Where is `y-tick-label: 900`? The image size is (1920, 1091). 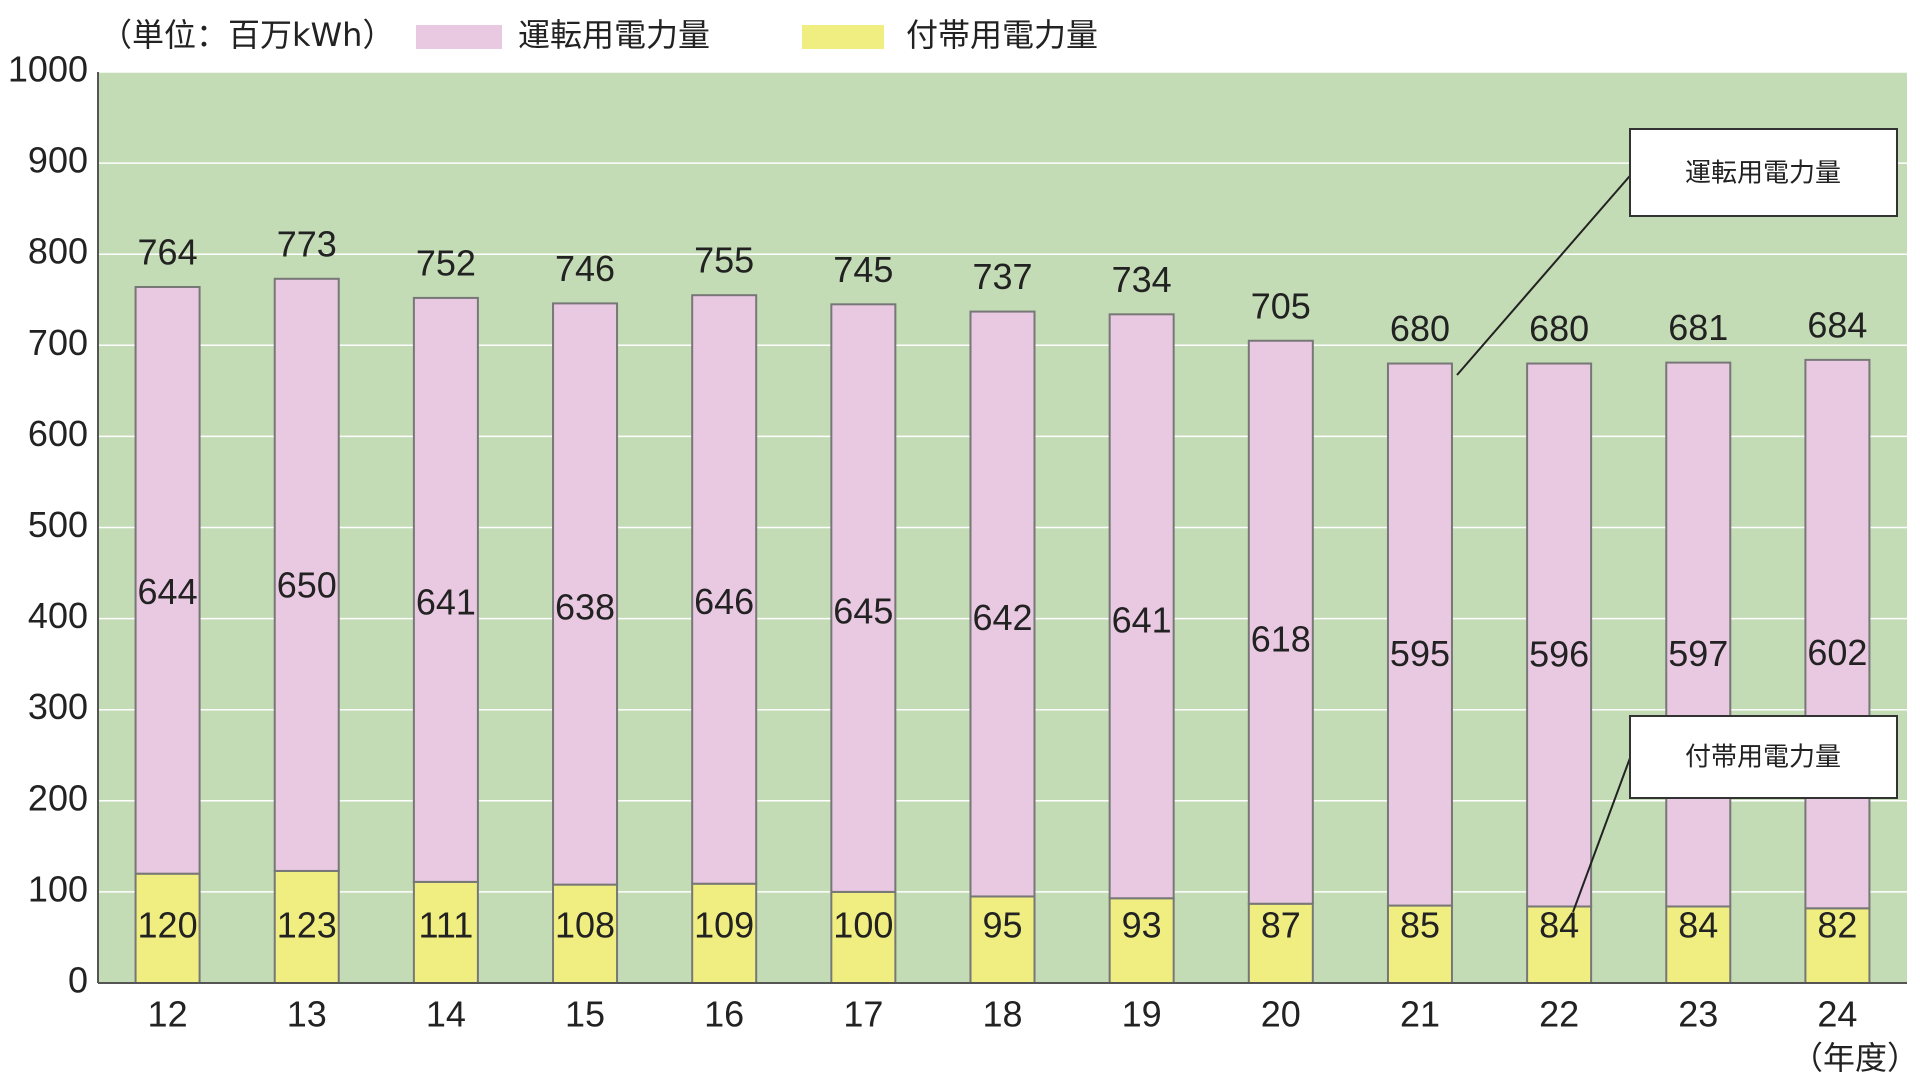
y-tick-label: 900 is located at coordinates (58, 160).